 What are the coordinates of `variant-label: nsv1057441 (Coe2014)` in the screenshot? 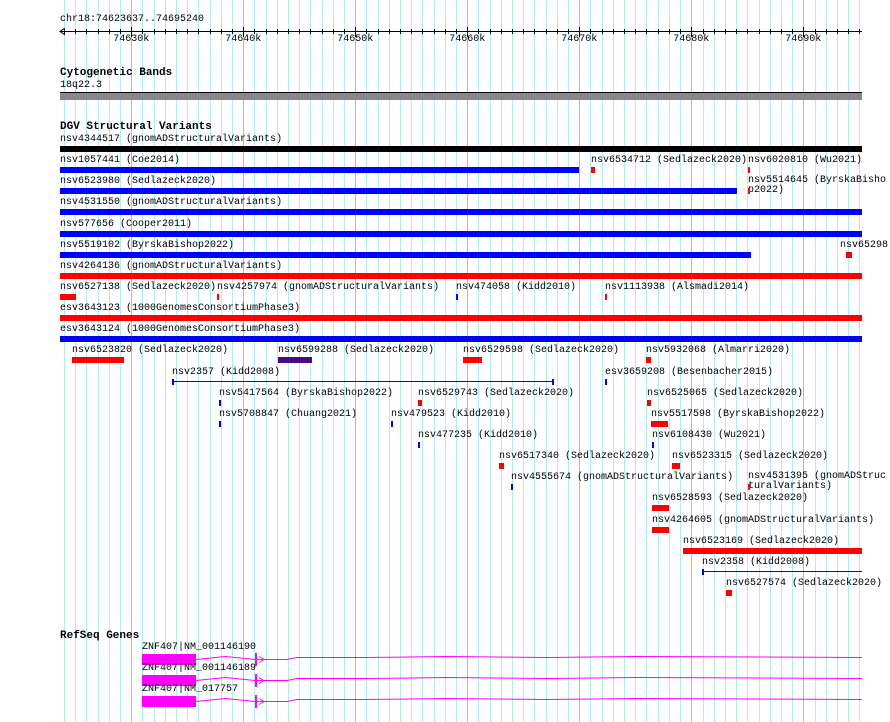 It's located at (120, 161).